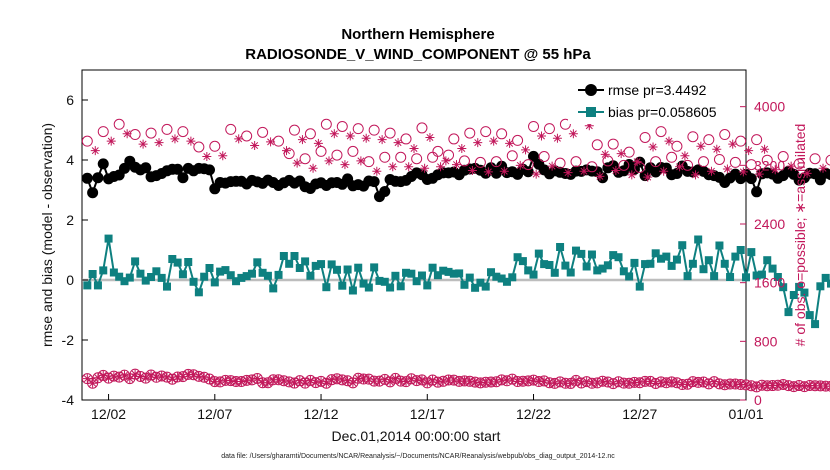 This screenshot has width=830, height=470. What do you see at coordinates (651, 101) in the screenshot?
I see `legend: rmse pr=3.4492 bias pr=0.058605` at bounding box center [651, 101].